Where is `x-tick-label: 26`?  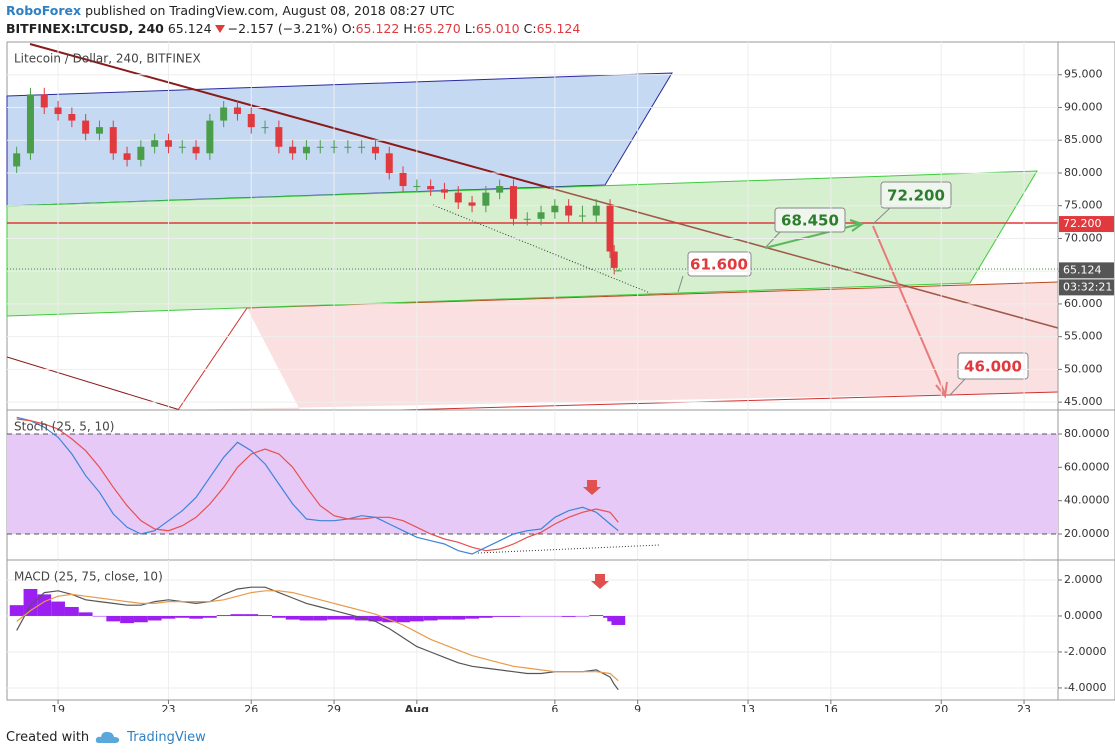 x-tick-label: 26 is located at coordinates (251, 707).